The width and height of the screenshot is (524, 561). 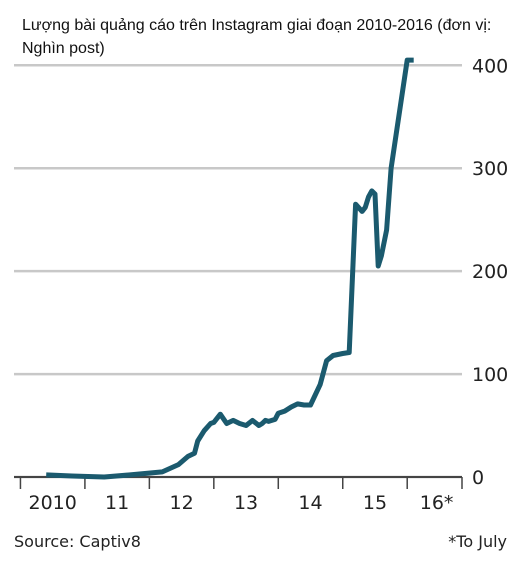 I want to click on x-tick-label: 13, so click(x=246, y=503).